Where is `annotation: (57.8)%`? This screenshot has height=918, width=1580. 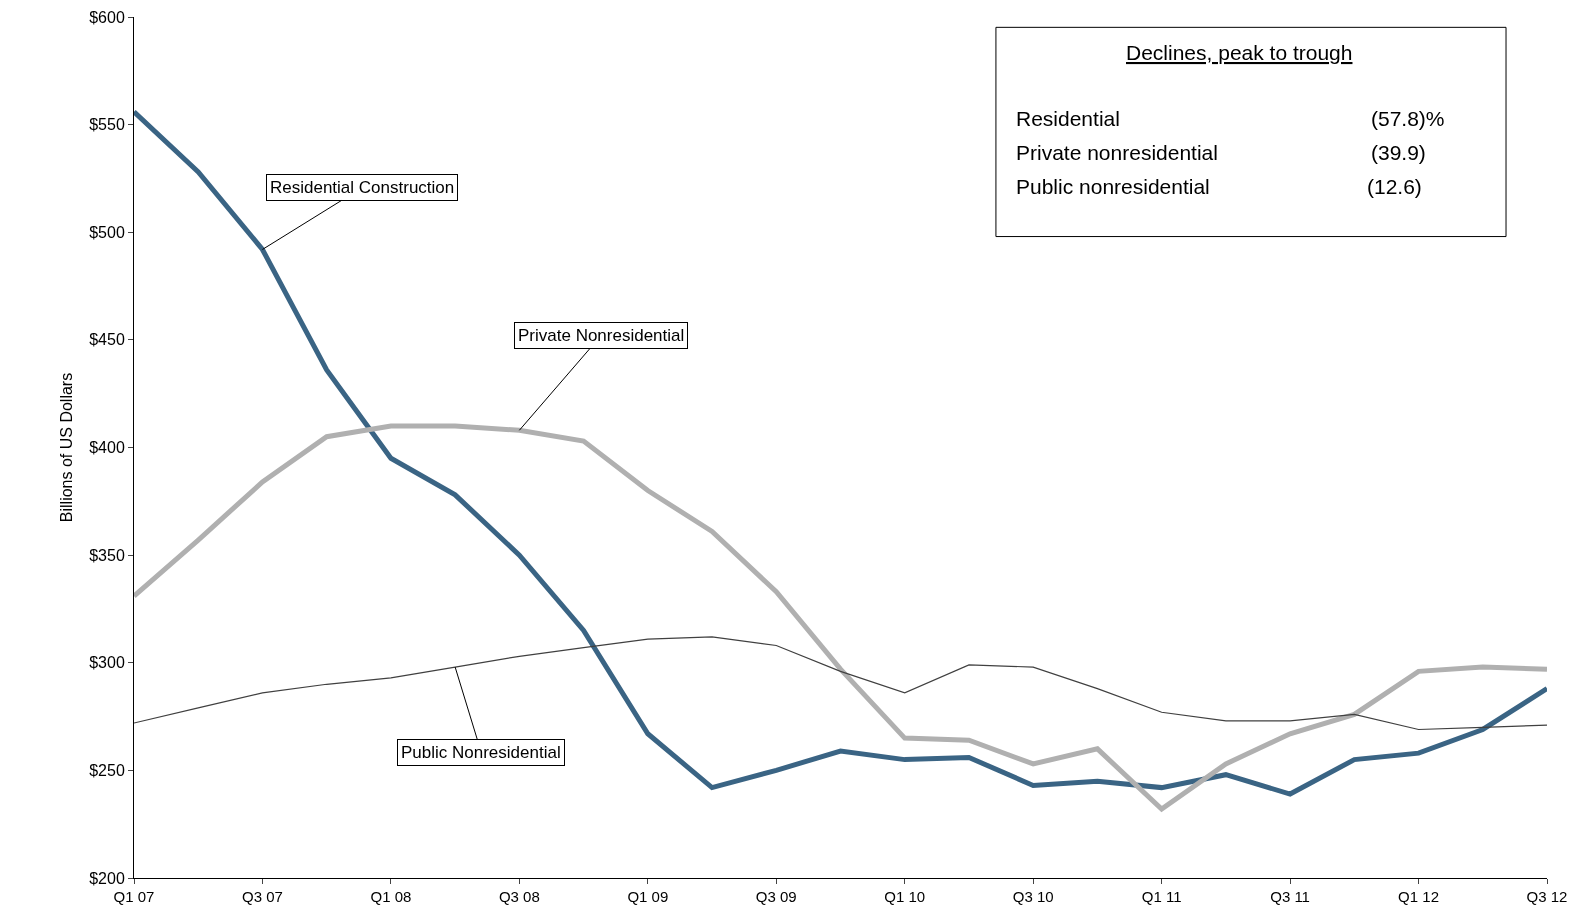 annotation: (57.8)% is located at coordinates (1408, 118).